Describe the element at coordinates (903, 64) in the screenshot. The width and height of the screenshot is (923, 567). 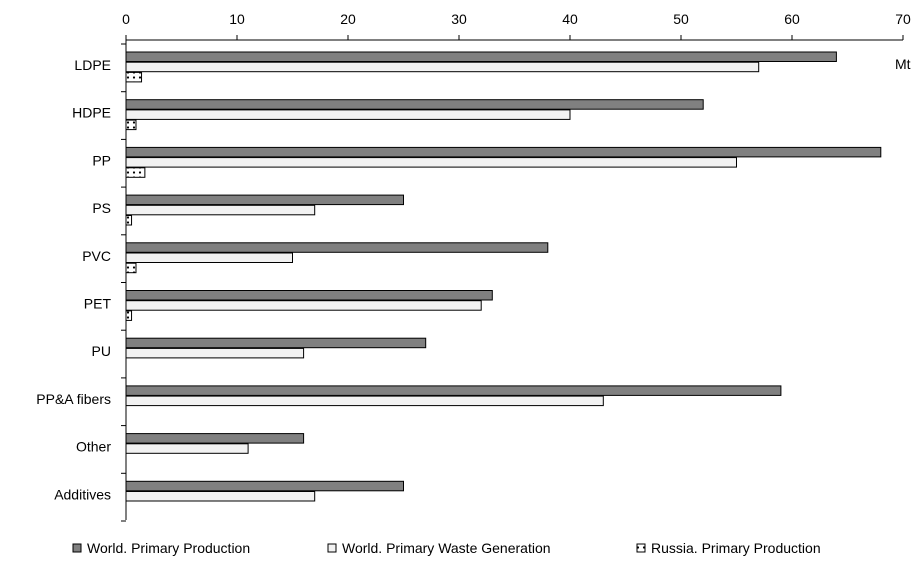
I see `unit-label: Mt` at that location.